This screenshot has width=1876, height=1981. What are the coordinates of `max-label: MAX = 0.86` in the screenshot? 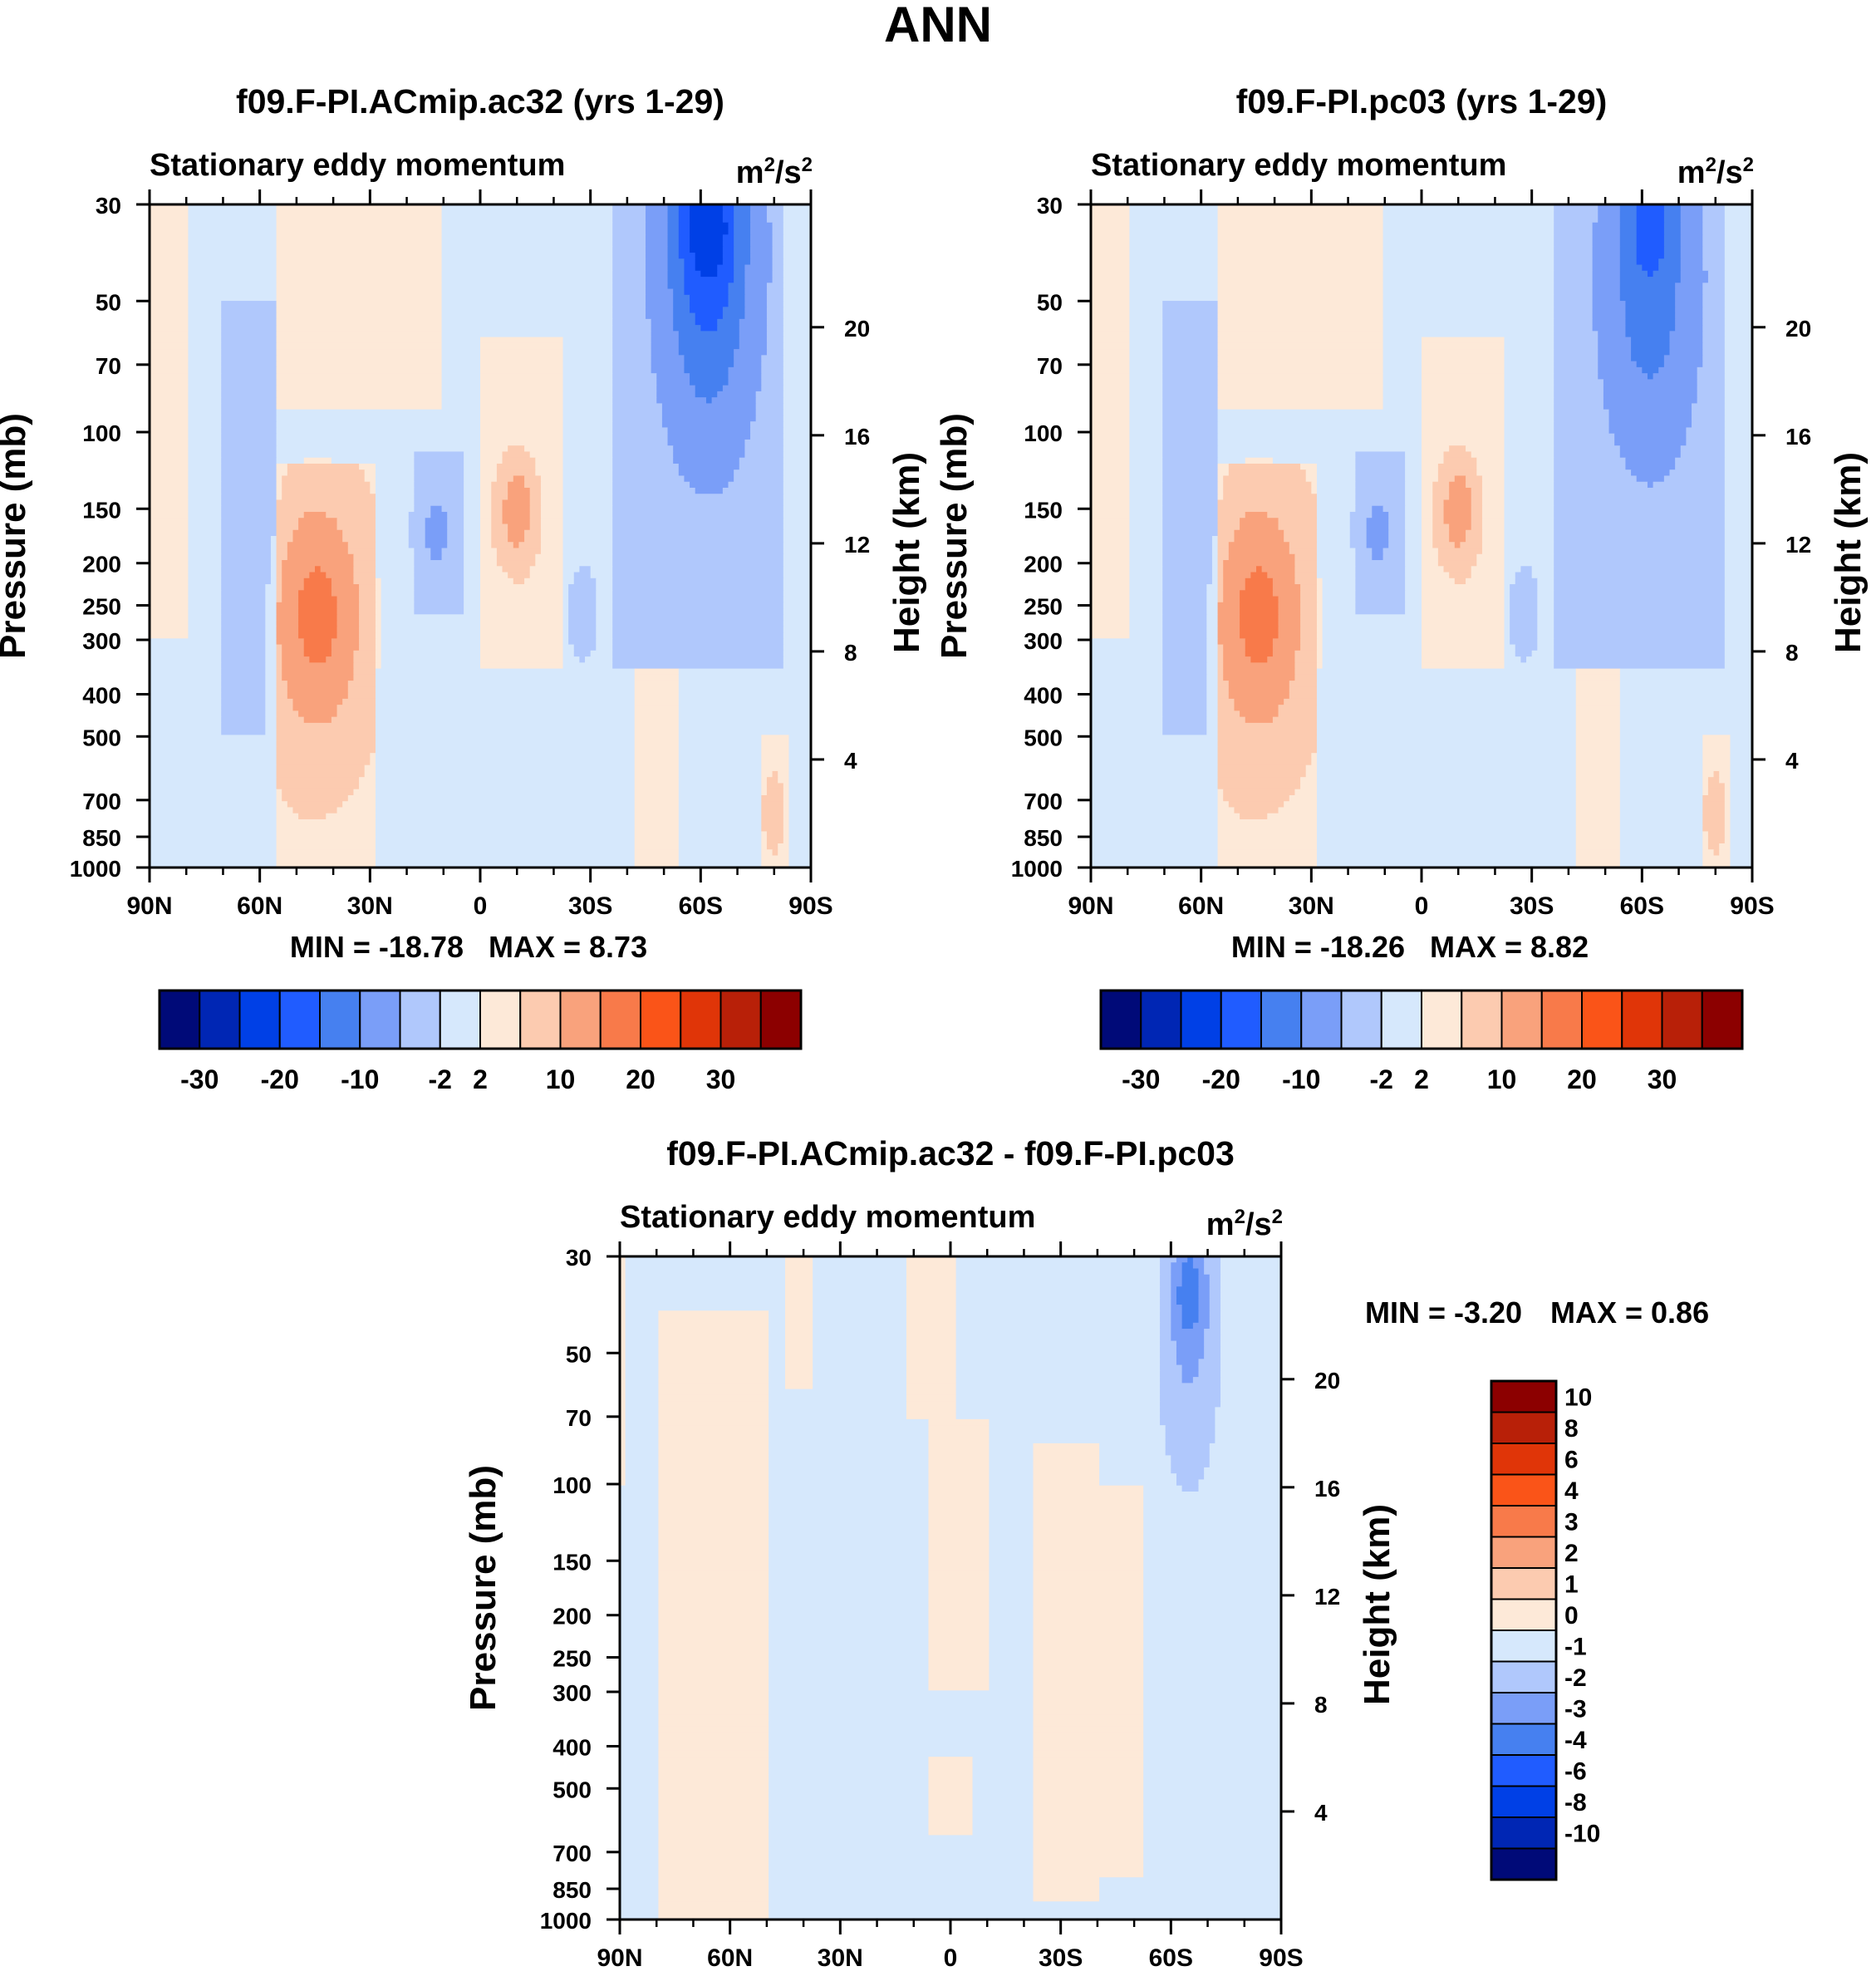 It's located at (1629, 1312).